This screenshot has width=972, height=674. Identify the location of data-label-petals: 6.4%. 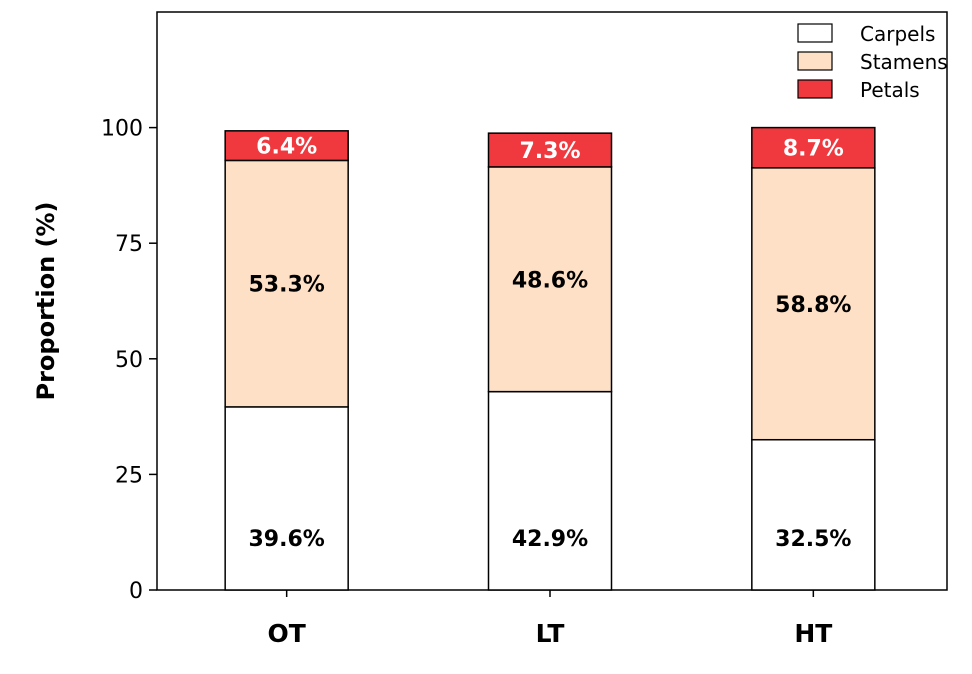
(286, 147).